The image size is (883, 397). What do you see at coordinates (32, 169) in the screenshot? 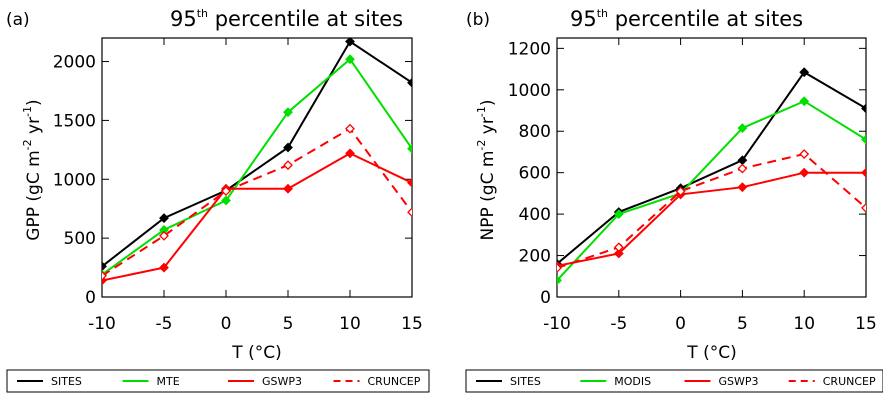
I see `y-axis-label: GPP (gC m-2 yr-1)` at bounding box center [32, 169].